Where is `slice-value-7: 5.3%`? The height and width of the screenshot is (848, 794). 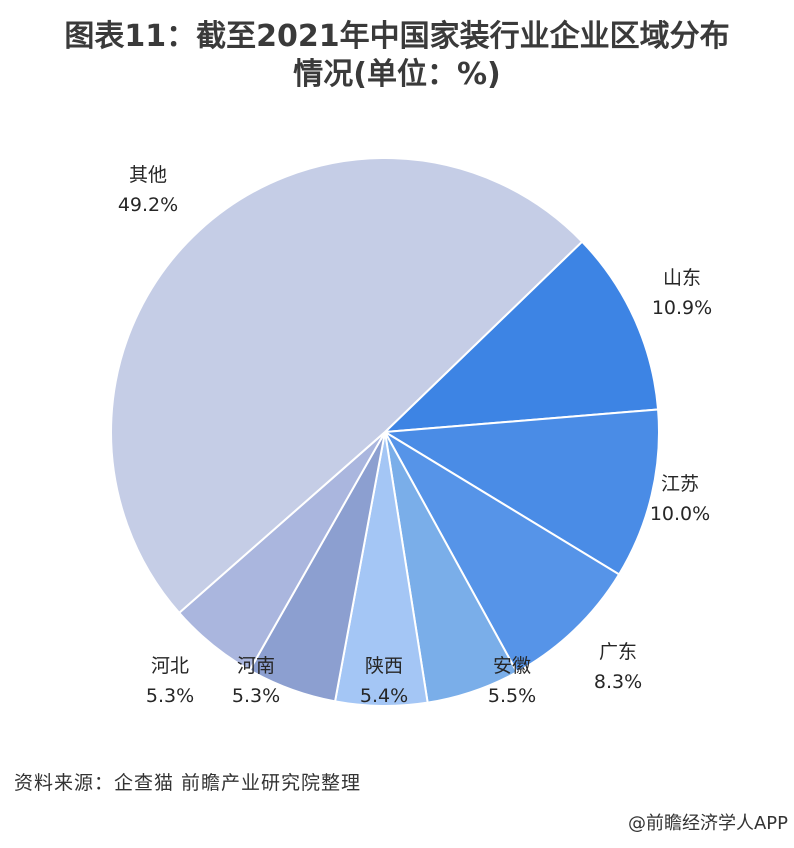
slice-value-7: 5.3% is located at coordinates (256, 696).